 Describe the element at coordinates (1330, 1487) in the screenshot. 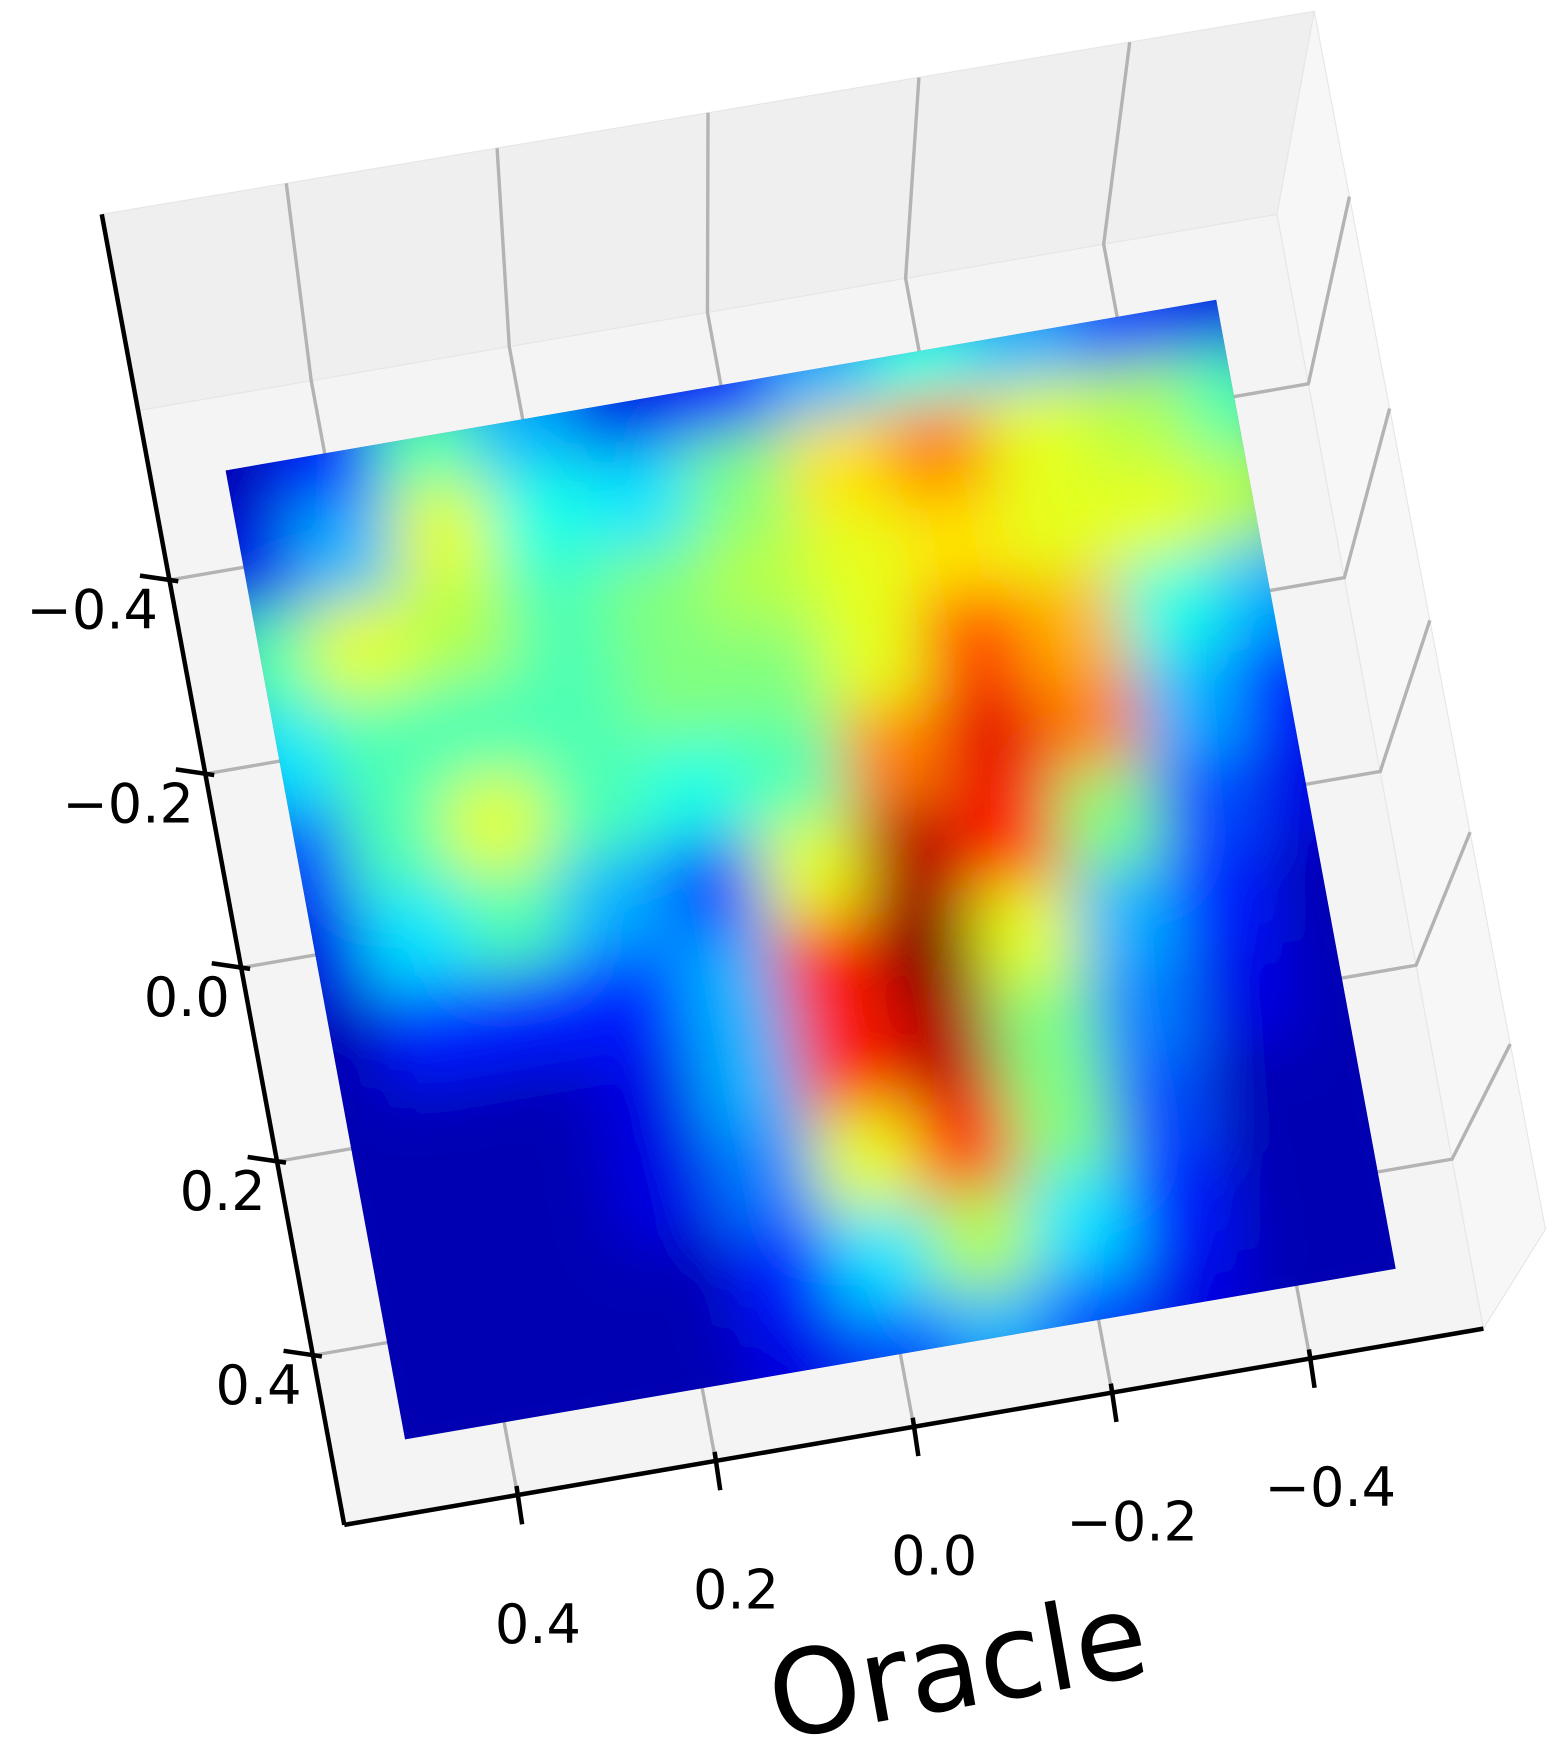

I see `x-tick-label: −0.4` at that location.